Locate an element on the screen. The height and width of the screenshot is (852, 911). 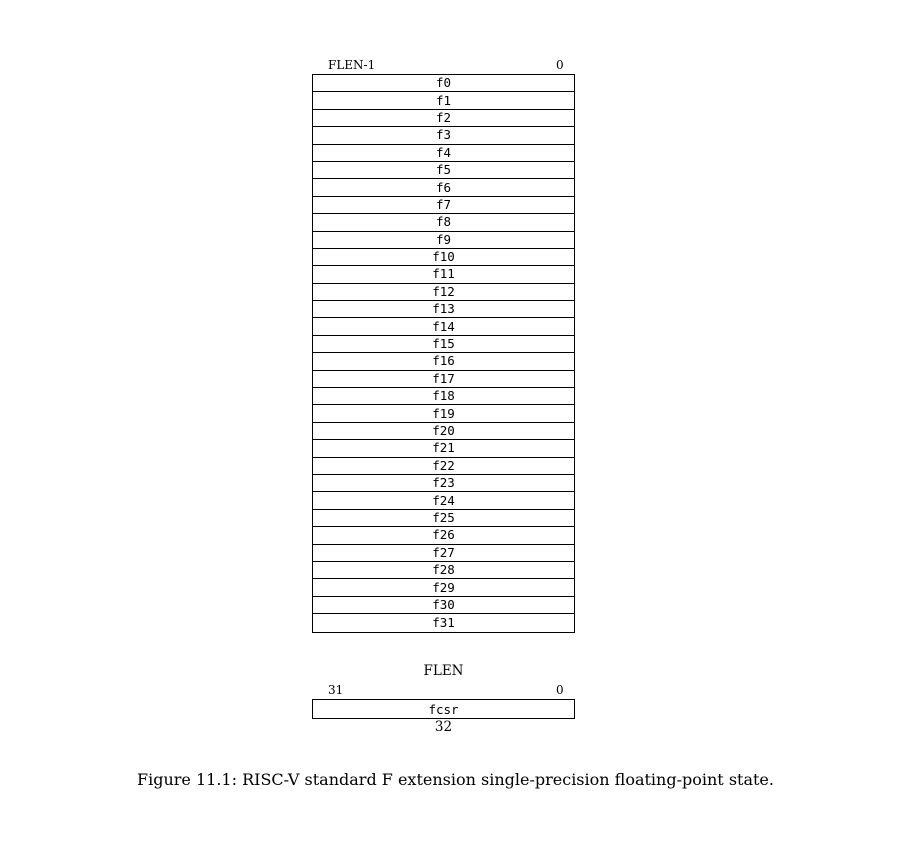
register-row-f14: f14 is located at coordinates (443, 327).